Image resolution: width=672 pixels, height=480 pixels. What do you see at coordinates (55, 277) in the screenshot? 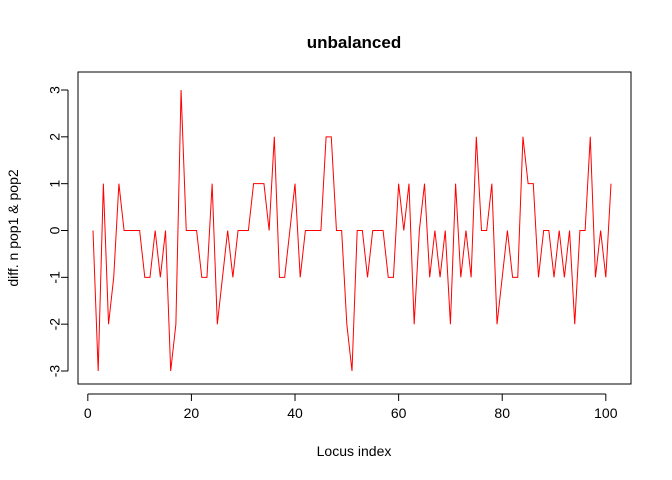
I see `y-tick-label: -1` at bounding box center [55, 277].